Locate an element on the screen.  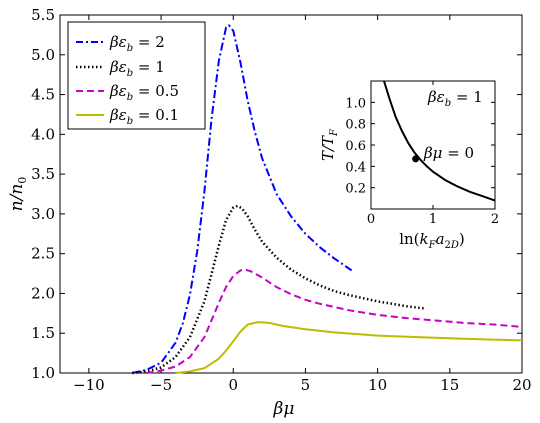
main-y-tick-label: 5.0 is located at coordinates (43, 55).